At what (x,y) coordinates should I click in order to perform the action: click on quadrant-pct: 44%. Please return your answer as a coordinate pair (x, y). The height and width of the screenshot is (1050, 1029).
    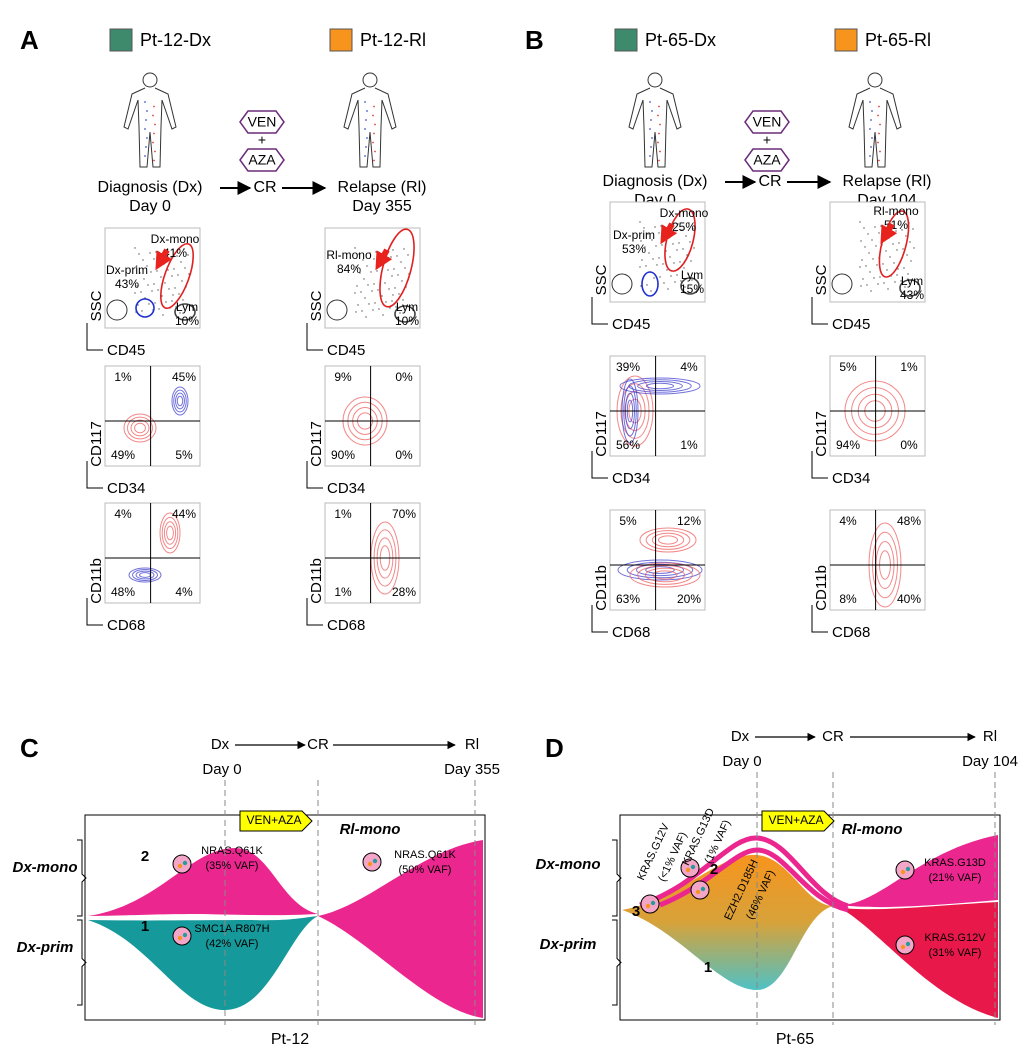
    Looking at the image, I should click on (184, 514).